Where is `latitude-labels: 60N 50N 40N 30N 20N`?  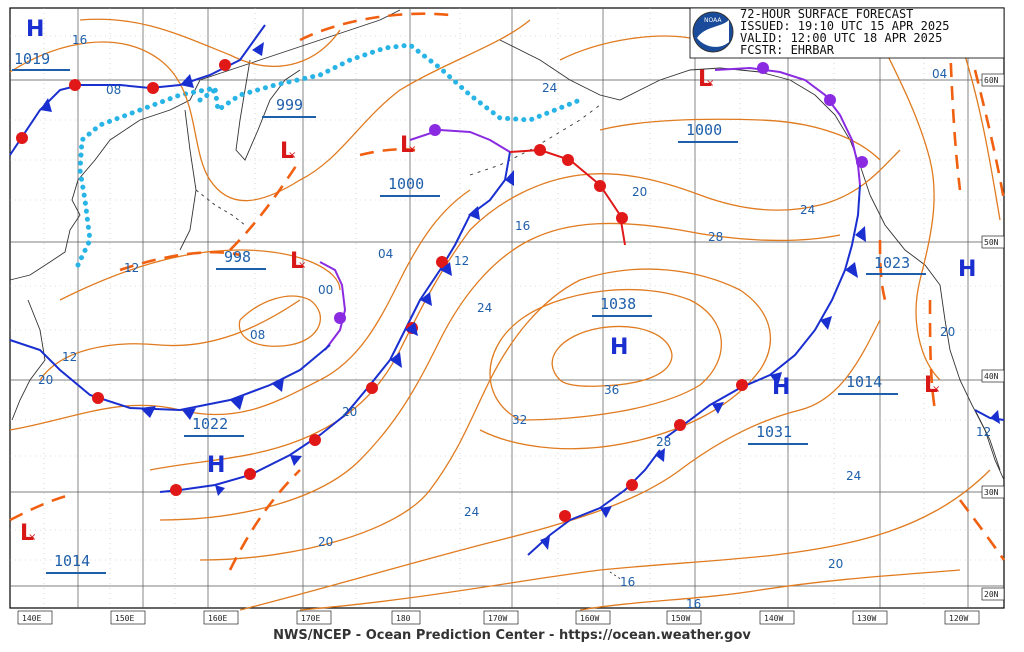
latitude-labels: 60N 50N 40N 30N 20N is located at coordinates (993, 337).